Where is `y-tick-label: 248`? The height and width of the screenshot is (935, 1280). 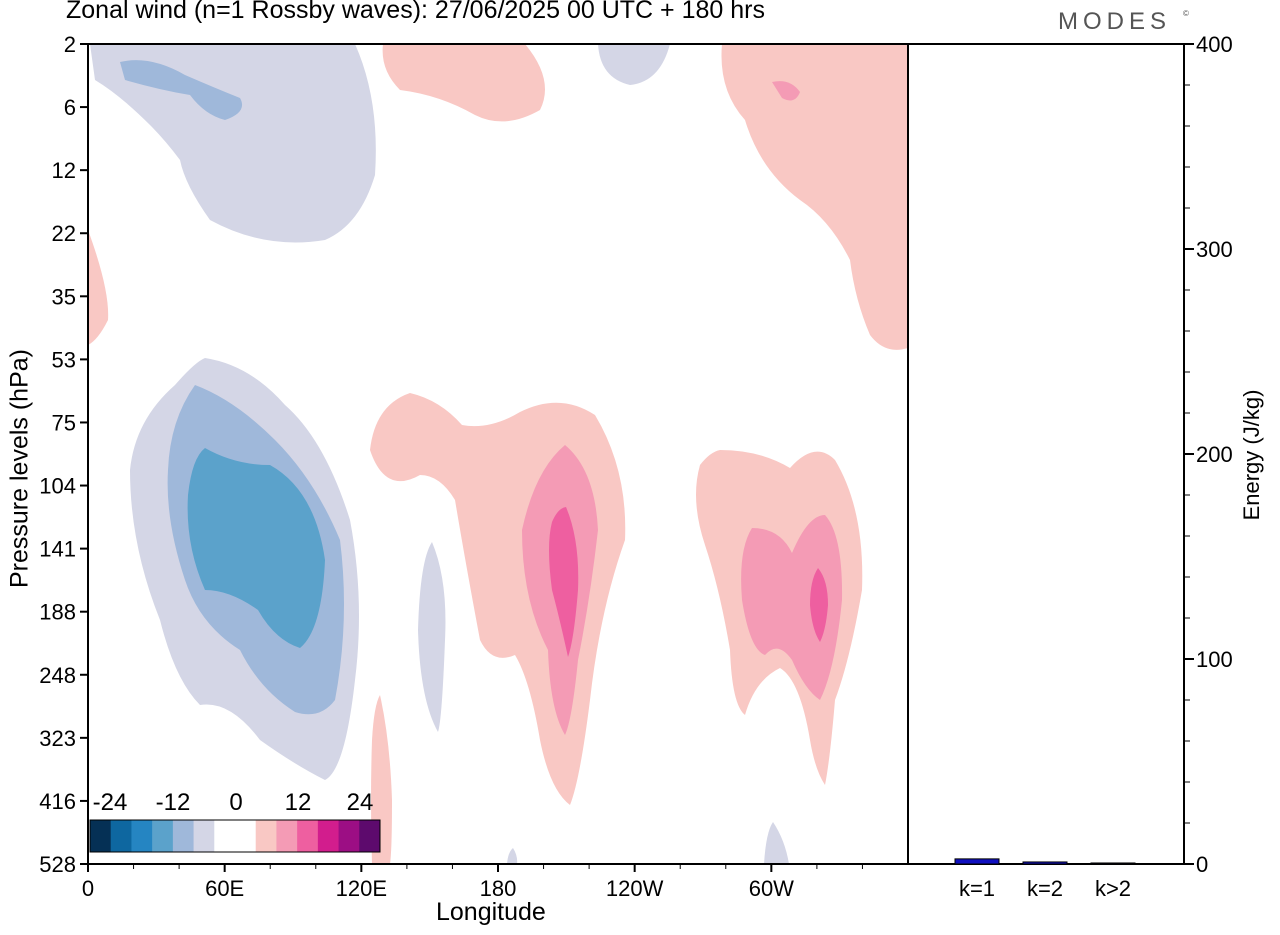 y-tick-label: 248 is located at coordinates (57, 675).